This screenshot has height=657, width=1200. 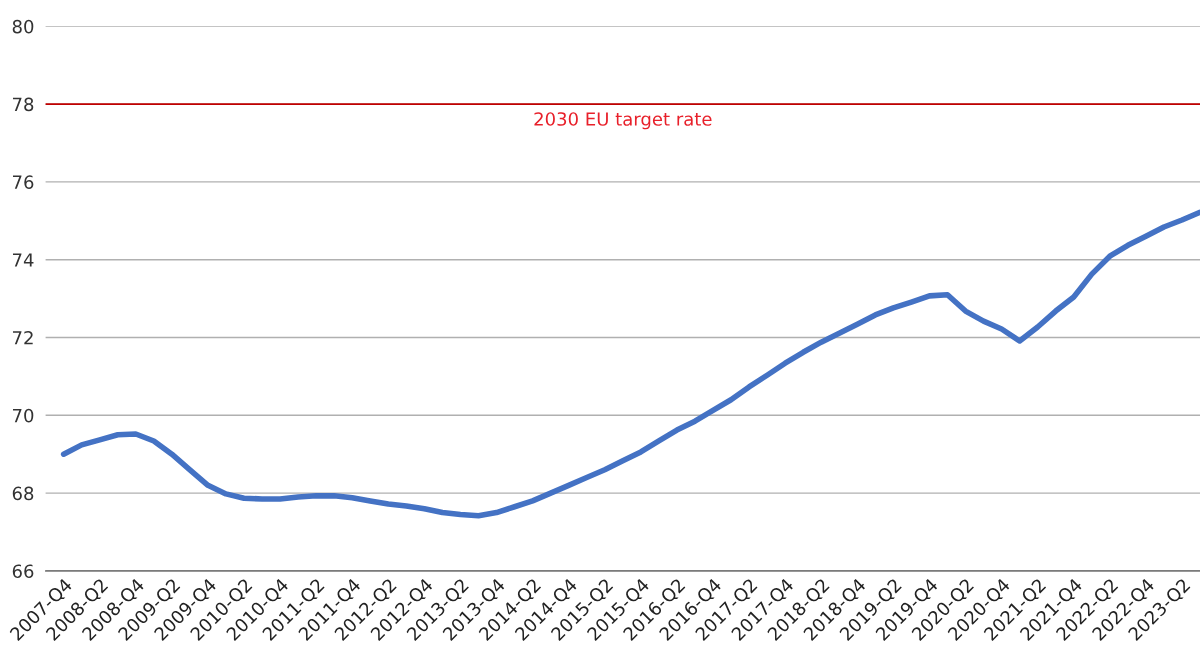 I want to click on y-tick-label: 76, so click(x=23, y=182).